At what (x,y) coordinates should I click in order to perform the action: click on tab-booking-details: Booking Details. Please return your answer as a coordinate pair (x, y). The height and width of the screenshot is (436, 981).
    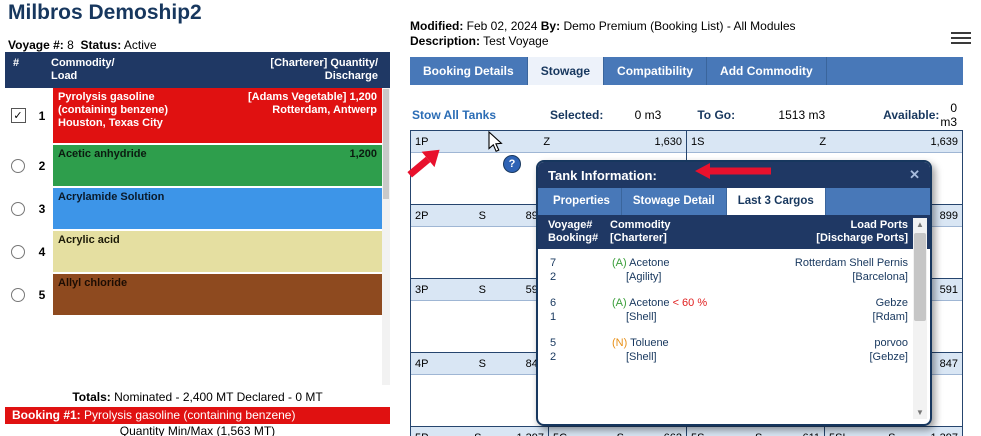
    Looking at the image, I should click on (469, 71).